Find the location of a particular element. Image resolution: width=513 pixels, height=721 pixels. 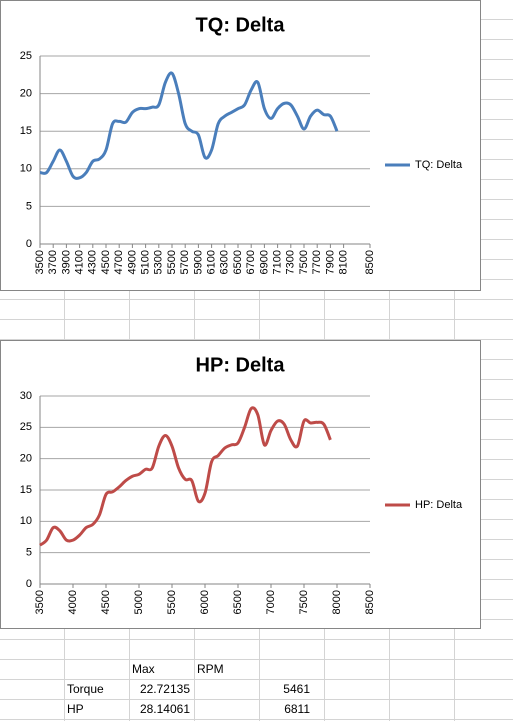

x-tick-label: 6700 is located at coordinates (251, 262).